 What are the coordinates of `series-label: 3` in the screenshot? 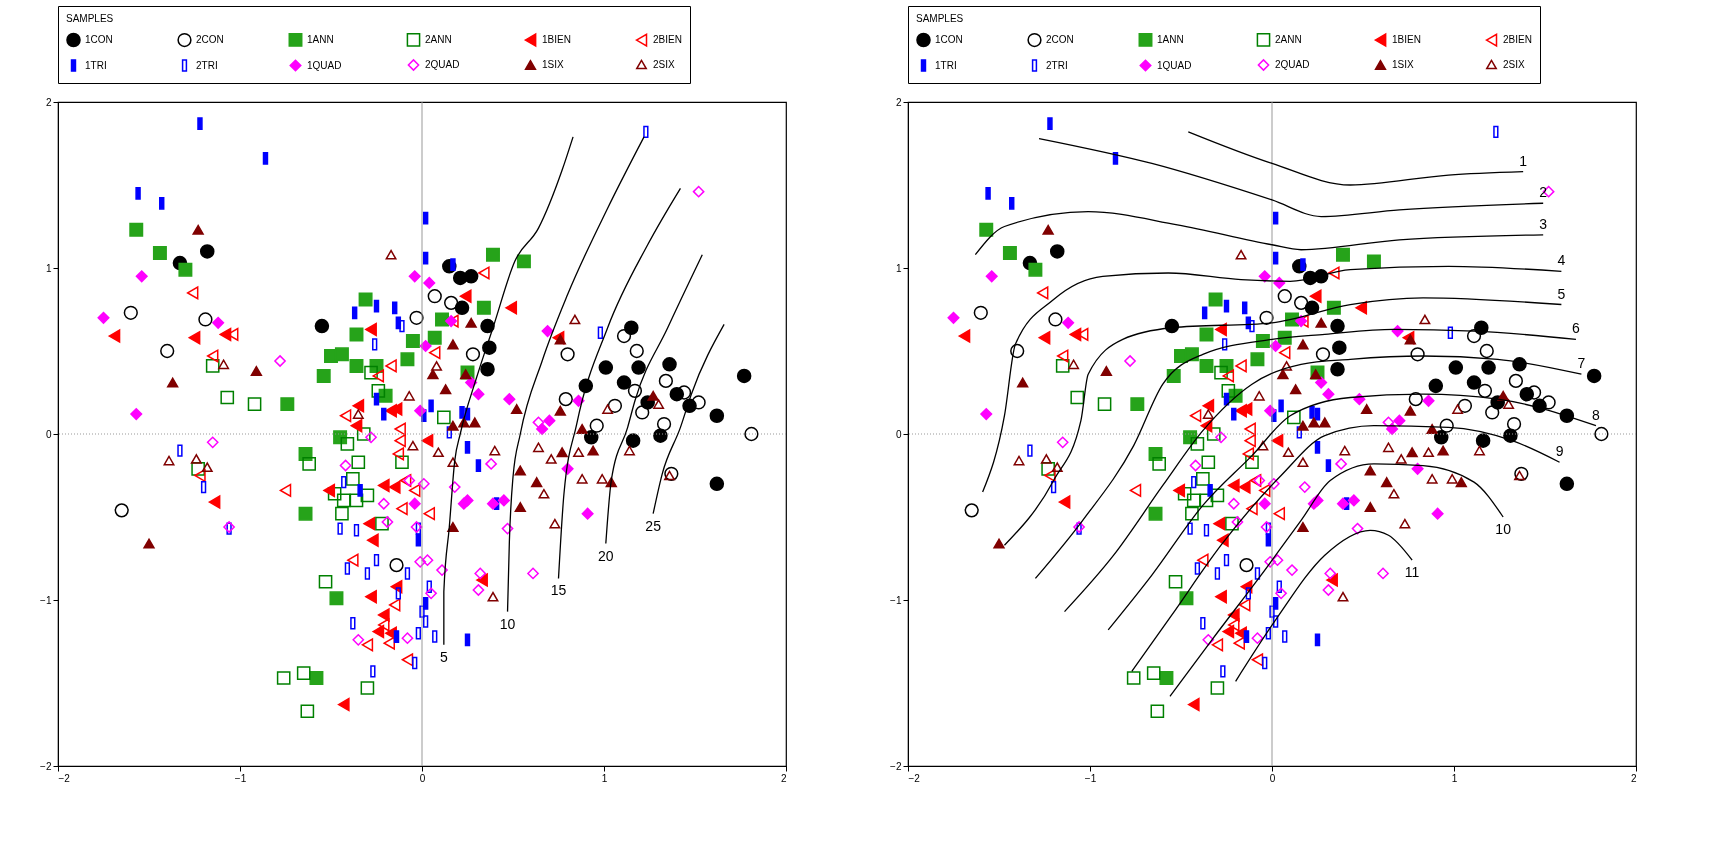 It's located at (1543, 223).